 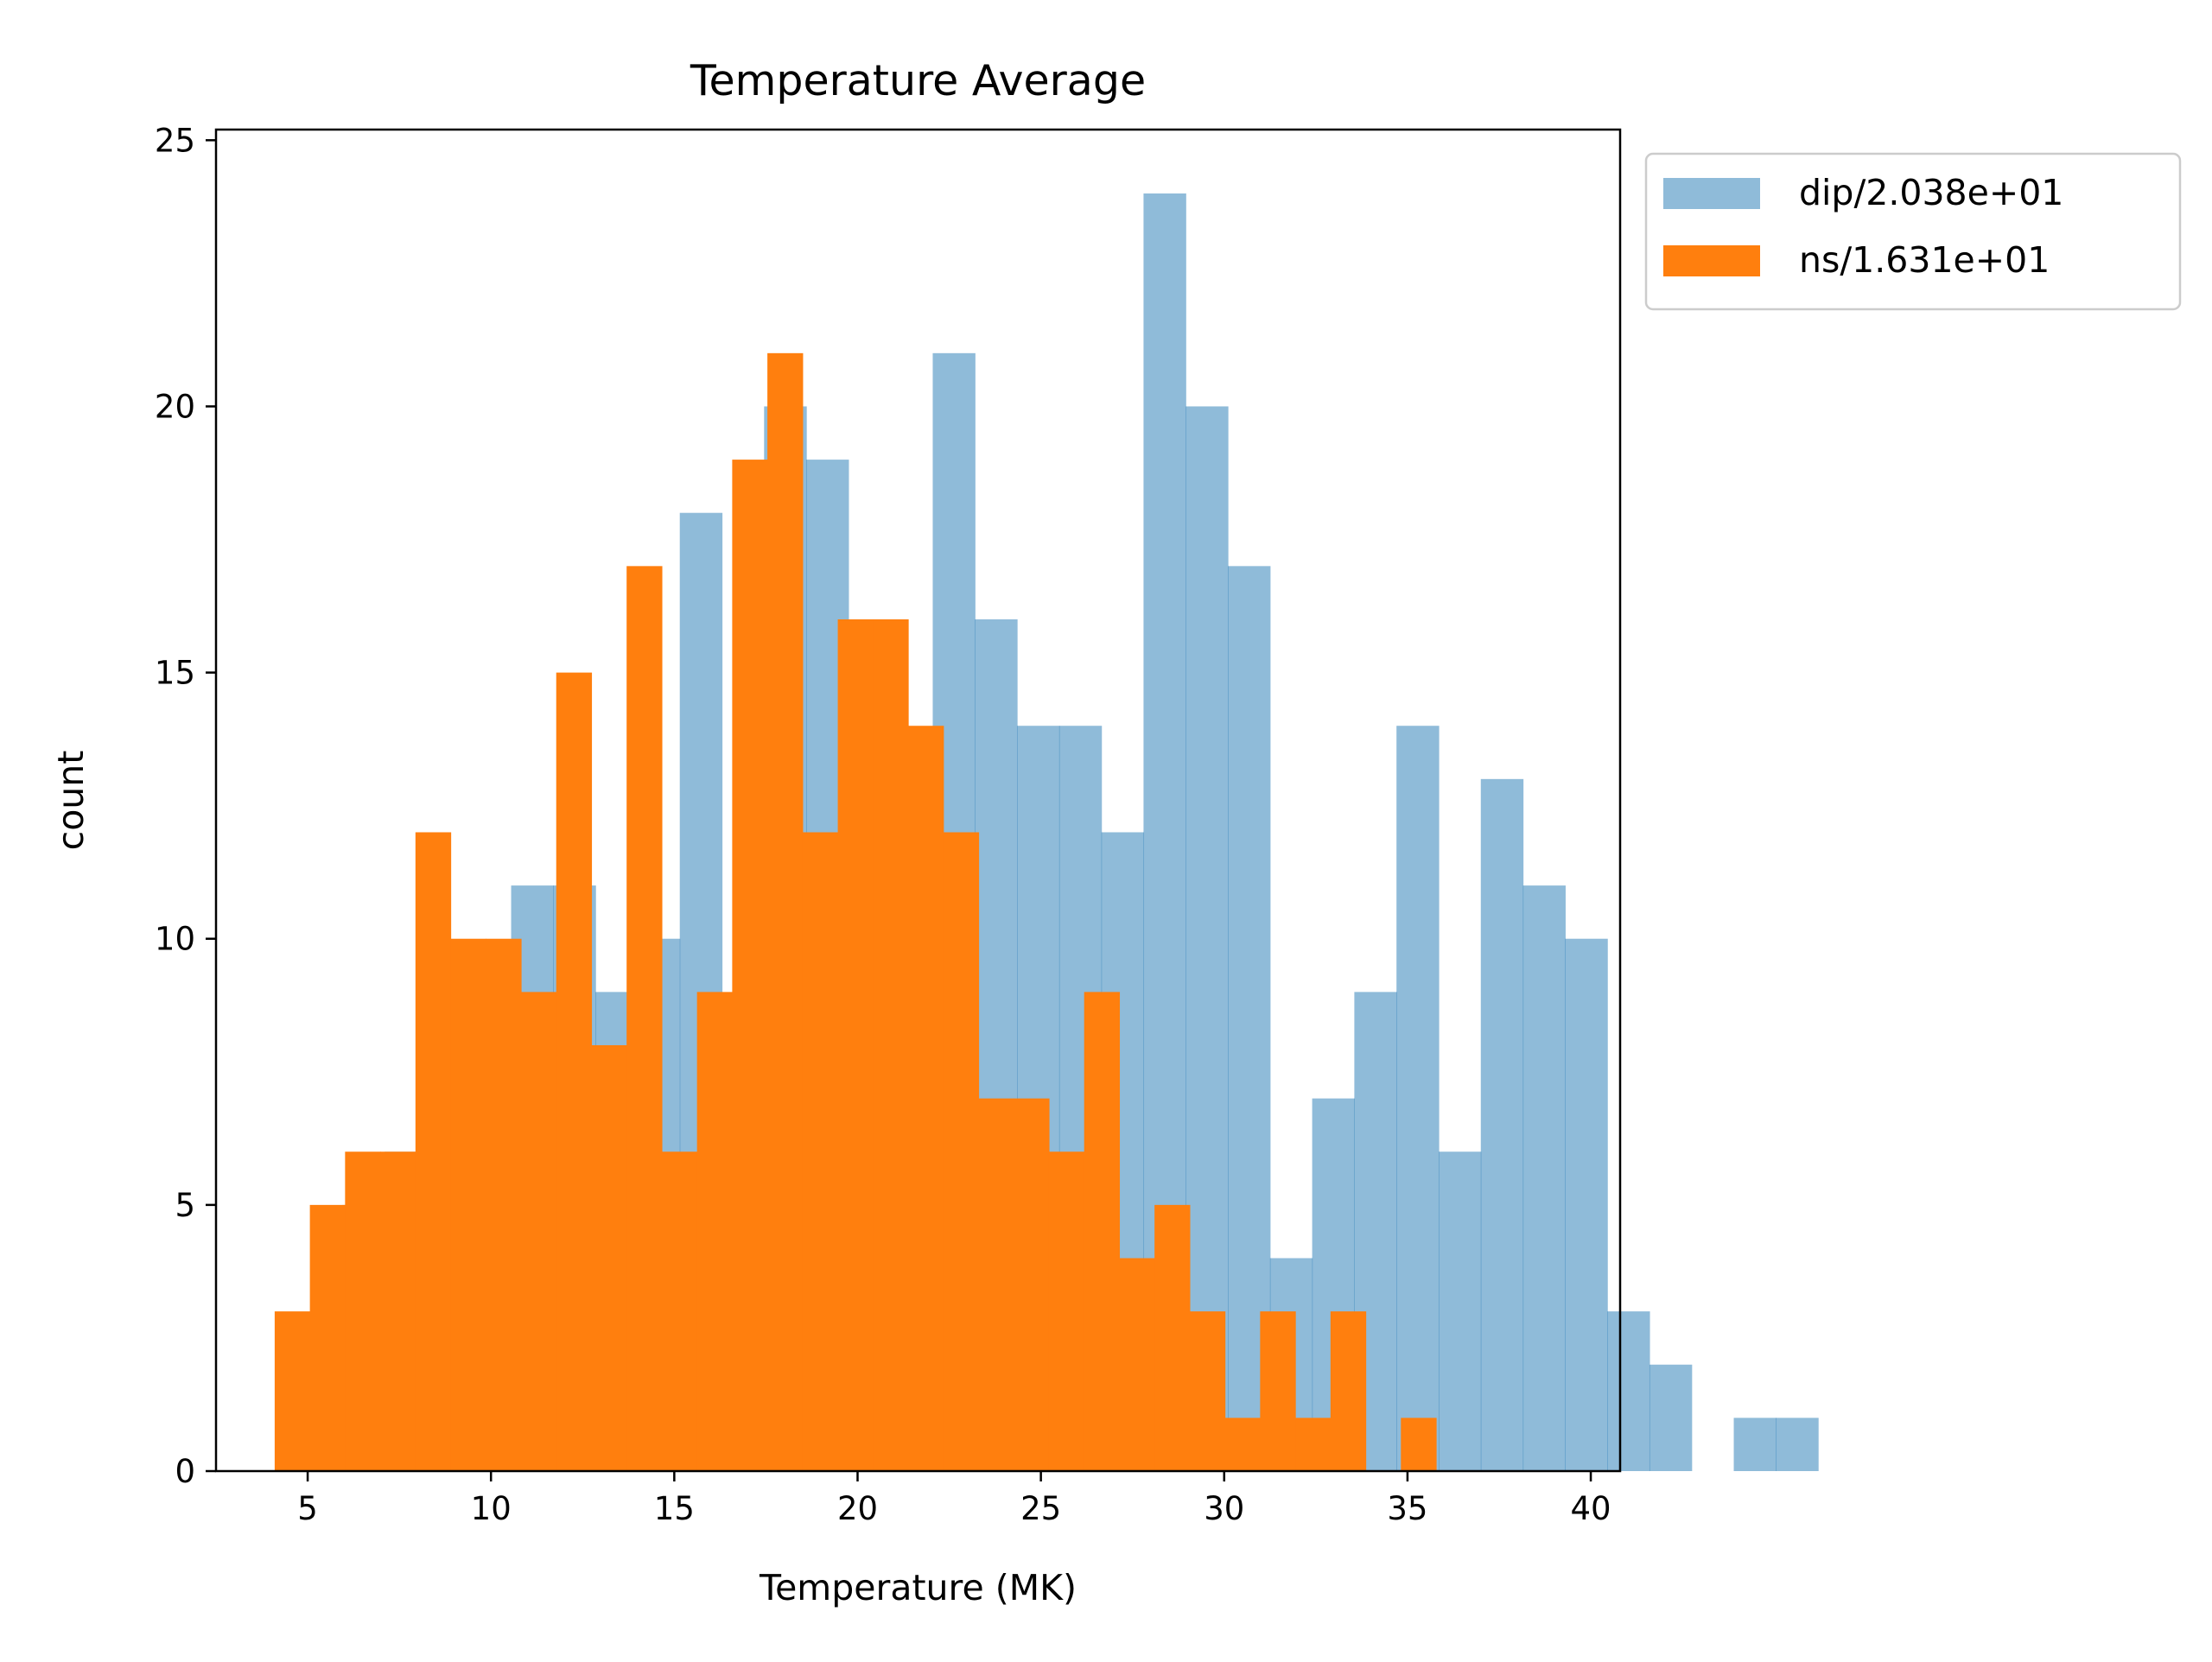 What do you see at coordinates (918, 80) in the screenshot?
I see `chart-title: Temperature Average` at bounding box center [918, 80].